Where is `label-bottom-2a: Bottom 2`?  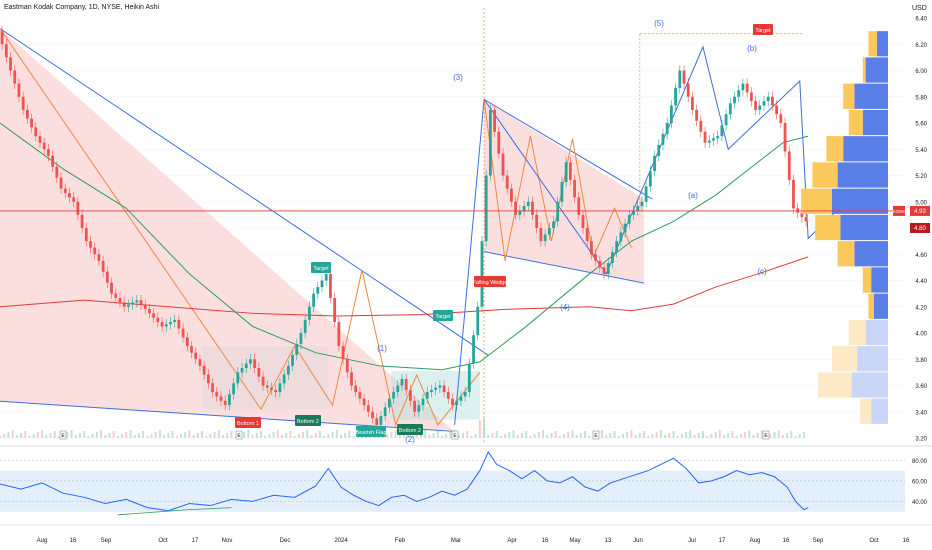 label-bottom-2a: Bottom 2 is located at coordinates (308, 422).